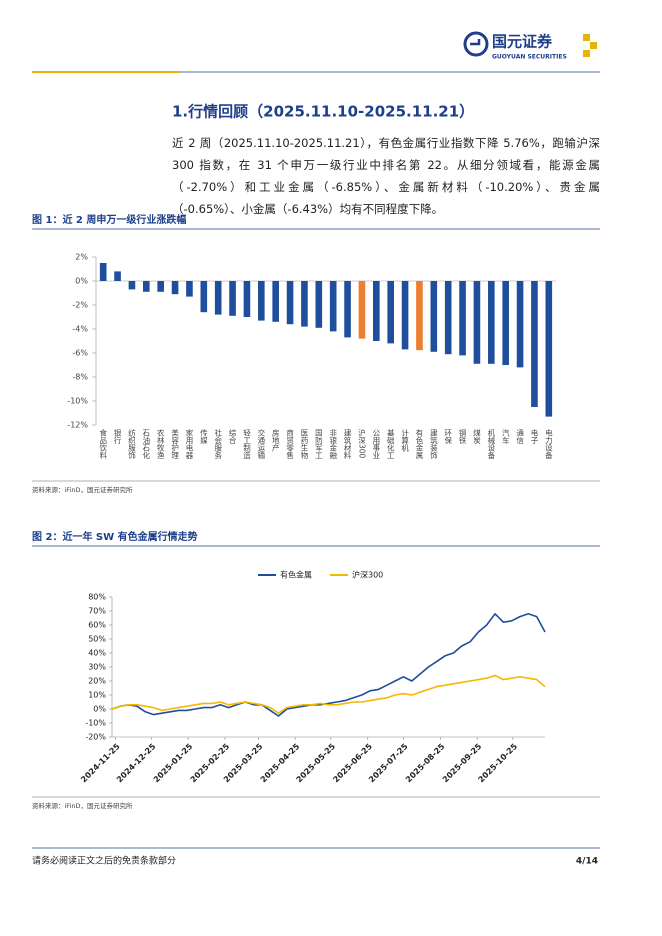  I want to click on y-tick-label: 30%, so click(97, 667).